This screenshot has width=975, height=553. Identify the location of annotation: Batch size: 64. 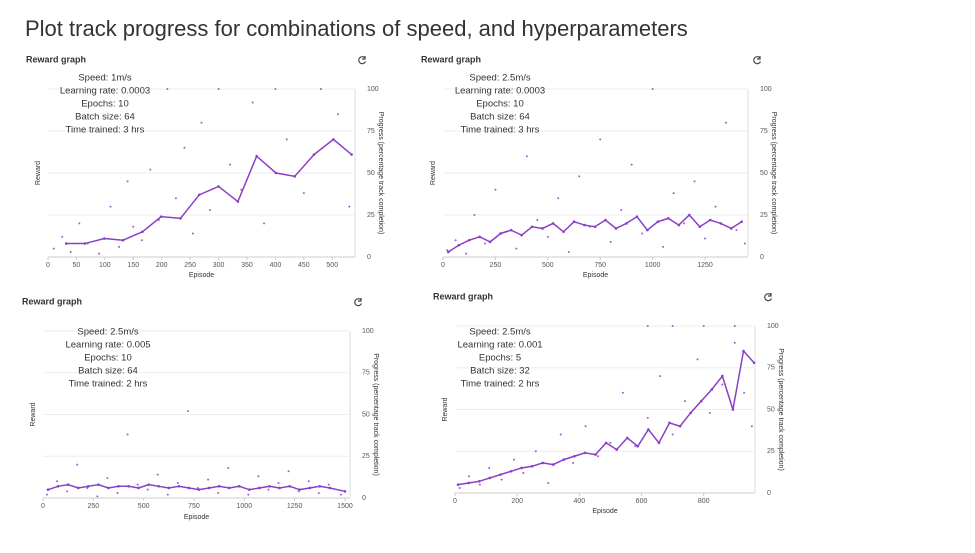
(108, 371).